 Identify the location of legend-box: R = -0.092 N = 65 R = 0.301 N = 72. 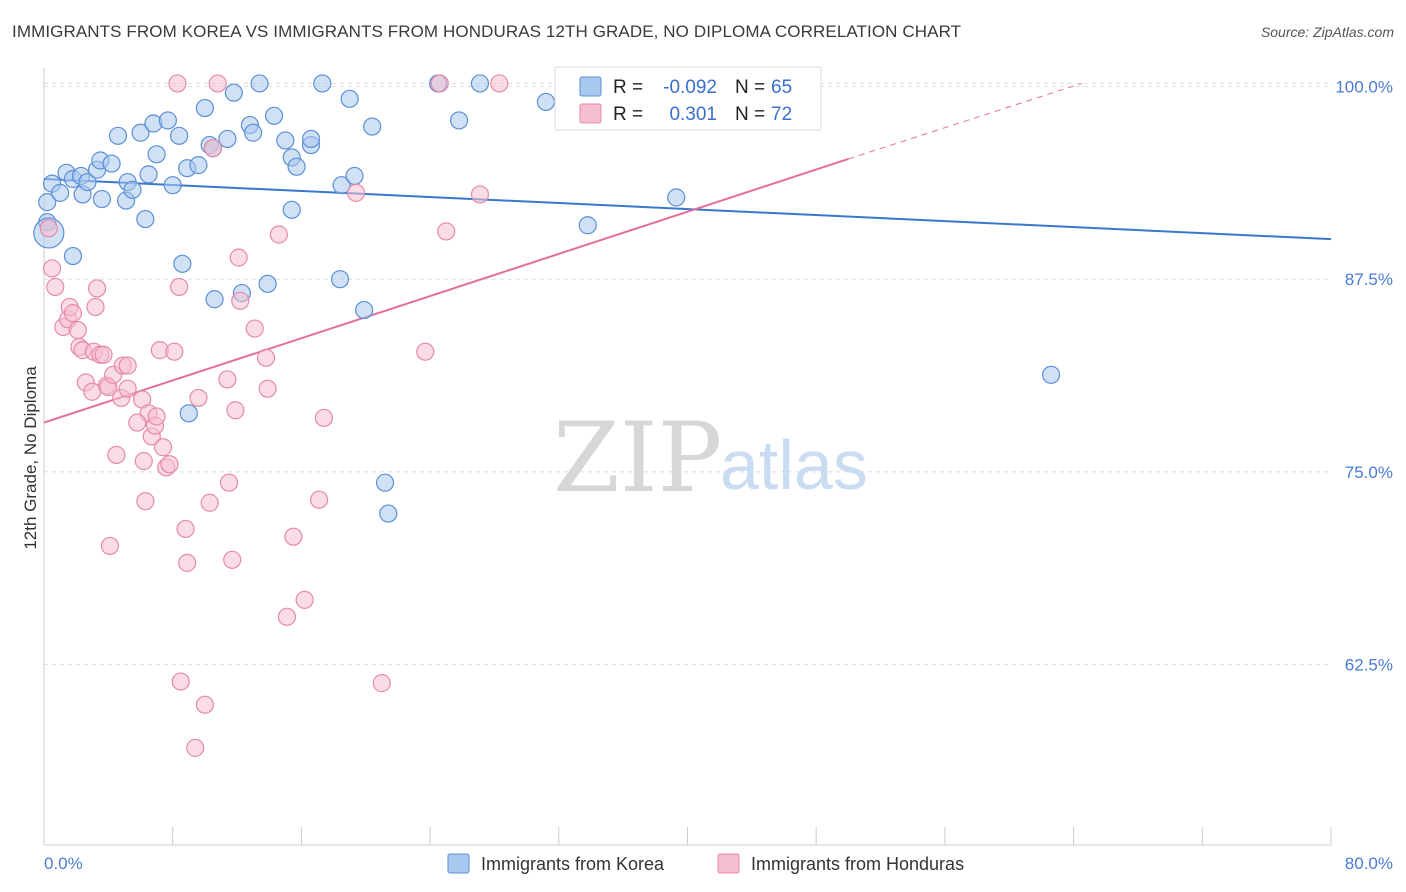
(688, 98).